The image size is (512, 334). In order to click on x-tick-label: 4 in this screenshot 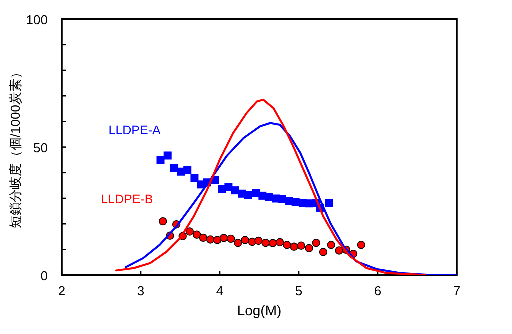, I will do `click(220, 290)`.